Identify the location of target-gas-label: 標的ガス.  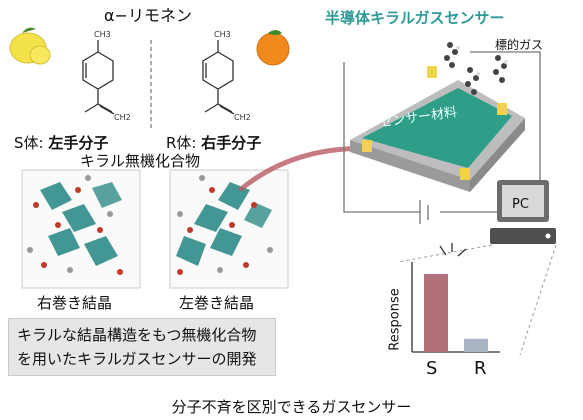
(519, 45).